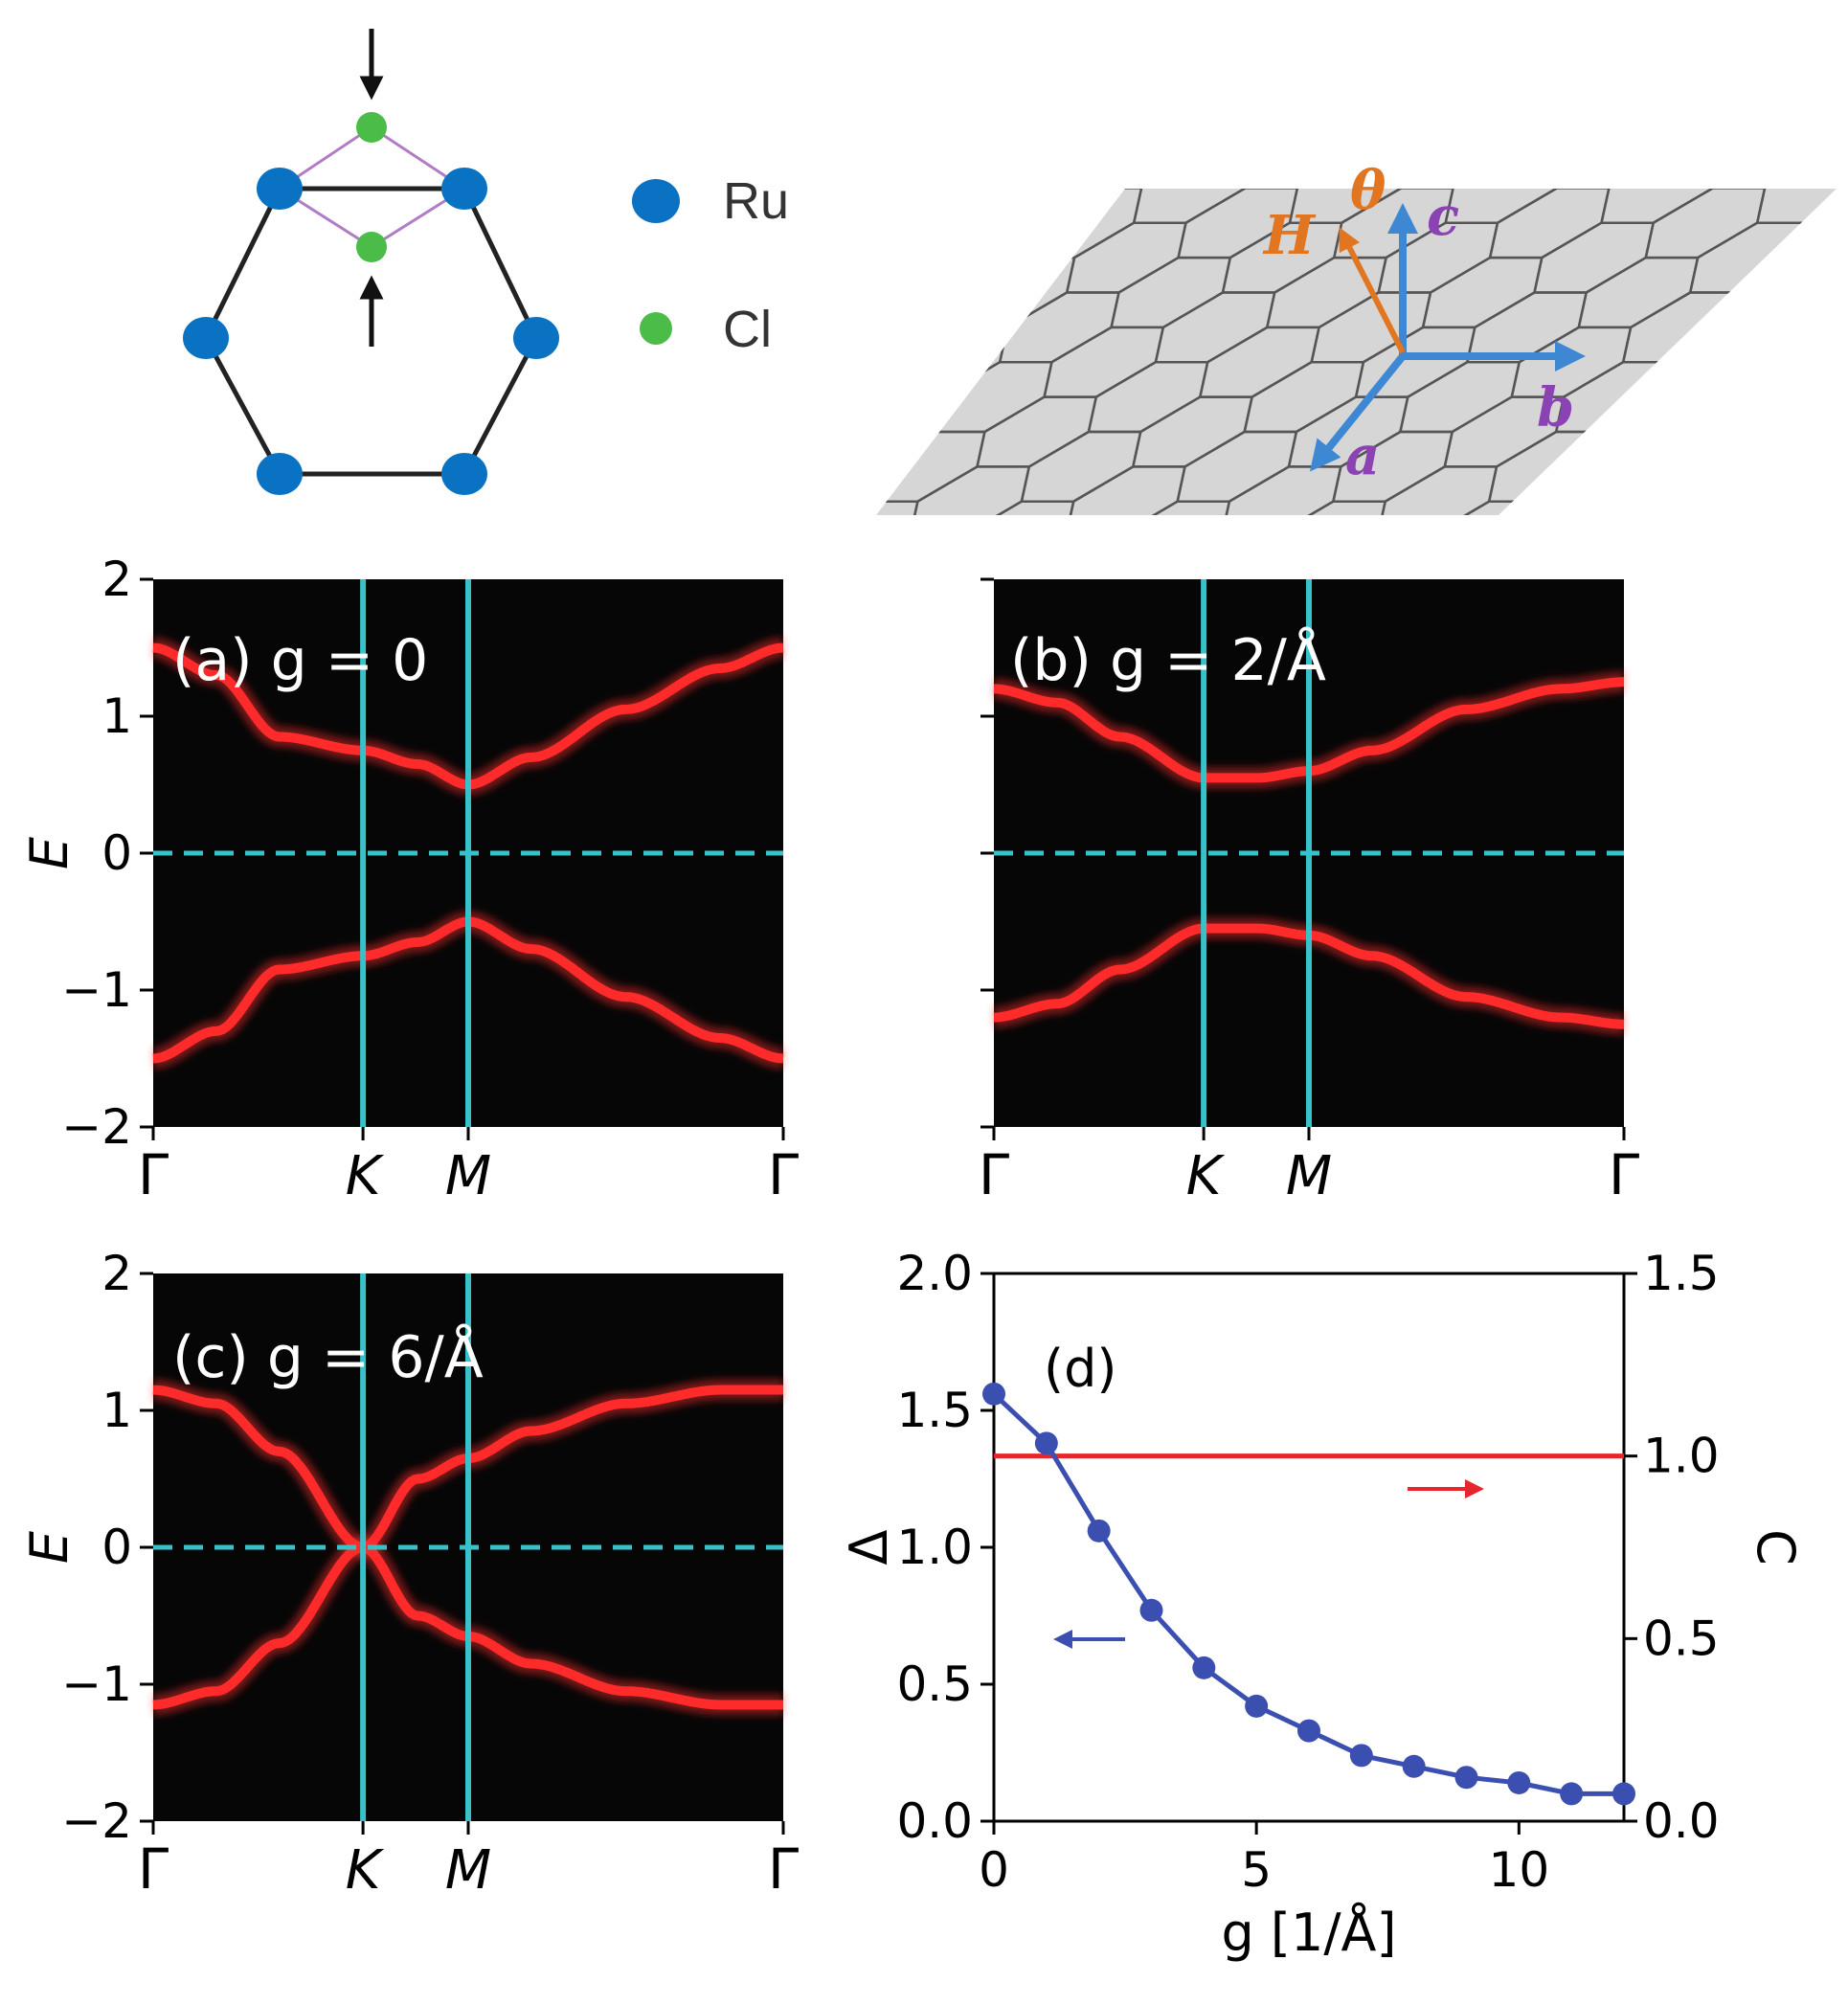 This screenshot has width=1848, height=2005. I want to click on left-y-tick-label: 1.5, so click(934, 1410).